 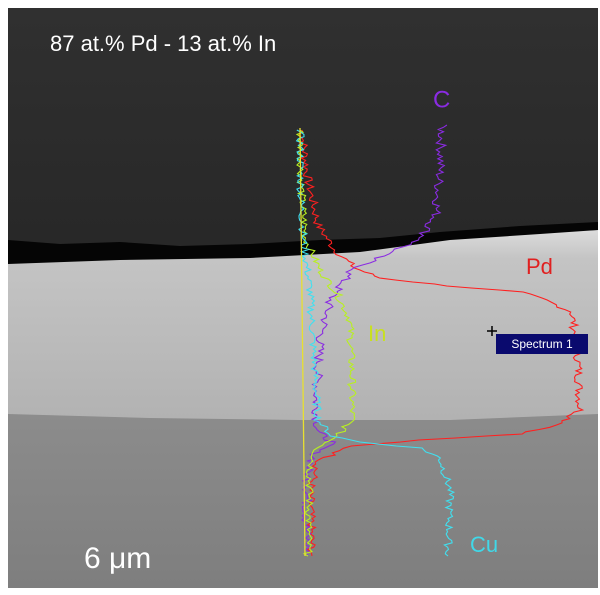 I want to click on spectrum-marker: Spectrum 1, so click(x=537, y=340).